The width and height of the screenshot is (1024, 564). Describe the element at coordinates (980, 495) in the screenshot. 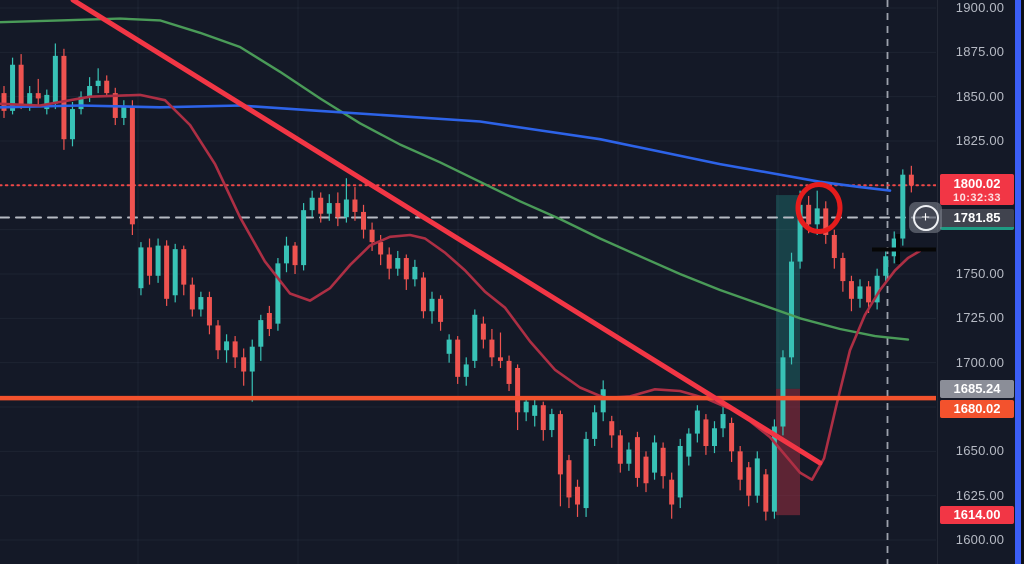

I see `price-tick-label: 1625.00` at that location.